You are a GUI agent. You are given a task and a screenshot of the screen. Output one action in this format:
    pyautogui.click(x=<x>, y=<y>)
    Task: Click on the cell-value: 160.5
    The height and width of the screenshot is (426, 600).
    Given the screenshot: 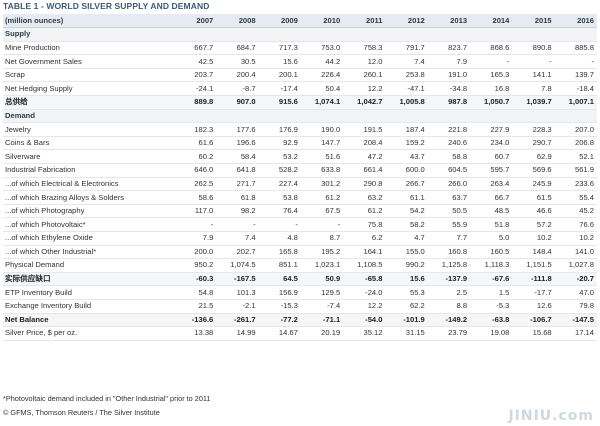 What is the action you would take?
    pyautogui.click(x=491, y=252)
    